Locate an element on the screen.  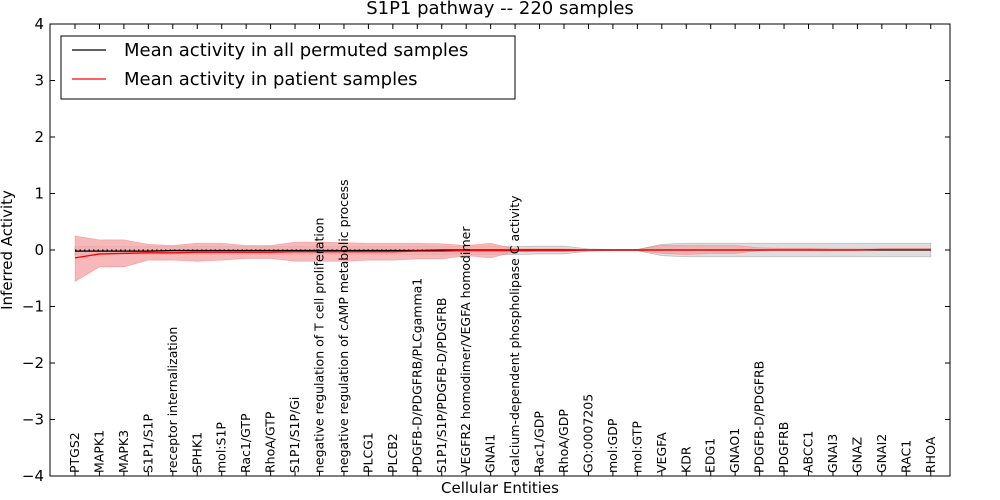
y-tick-label: −4 is located at coordinates (33, 476).